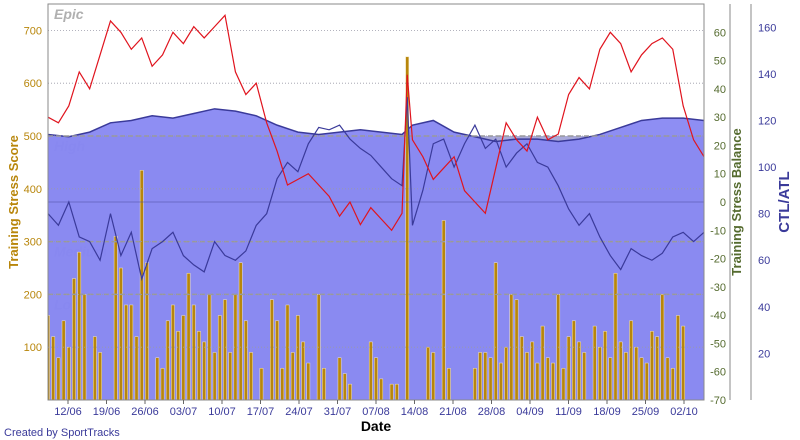  I want to click on x-axis-title: Date, so click(376, 426).